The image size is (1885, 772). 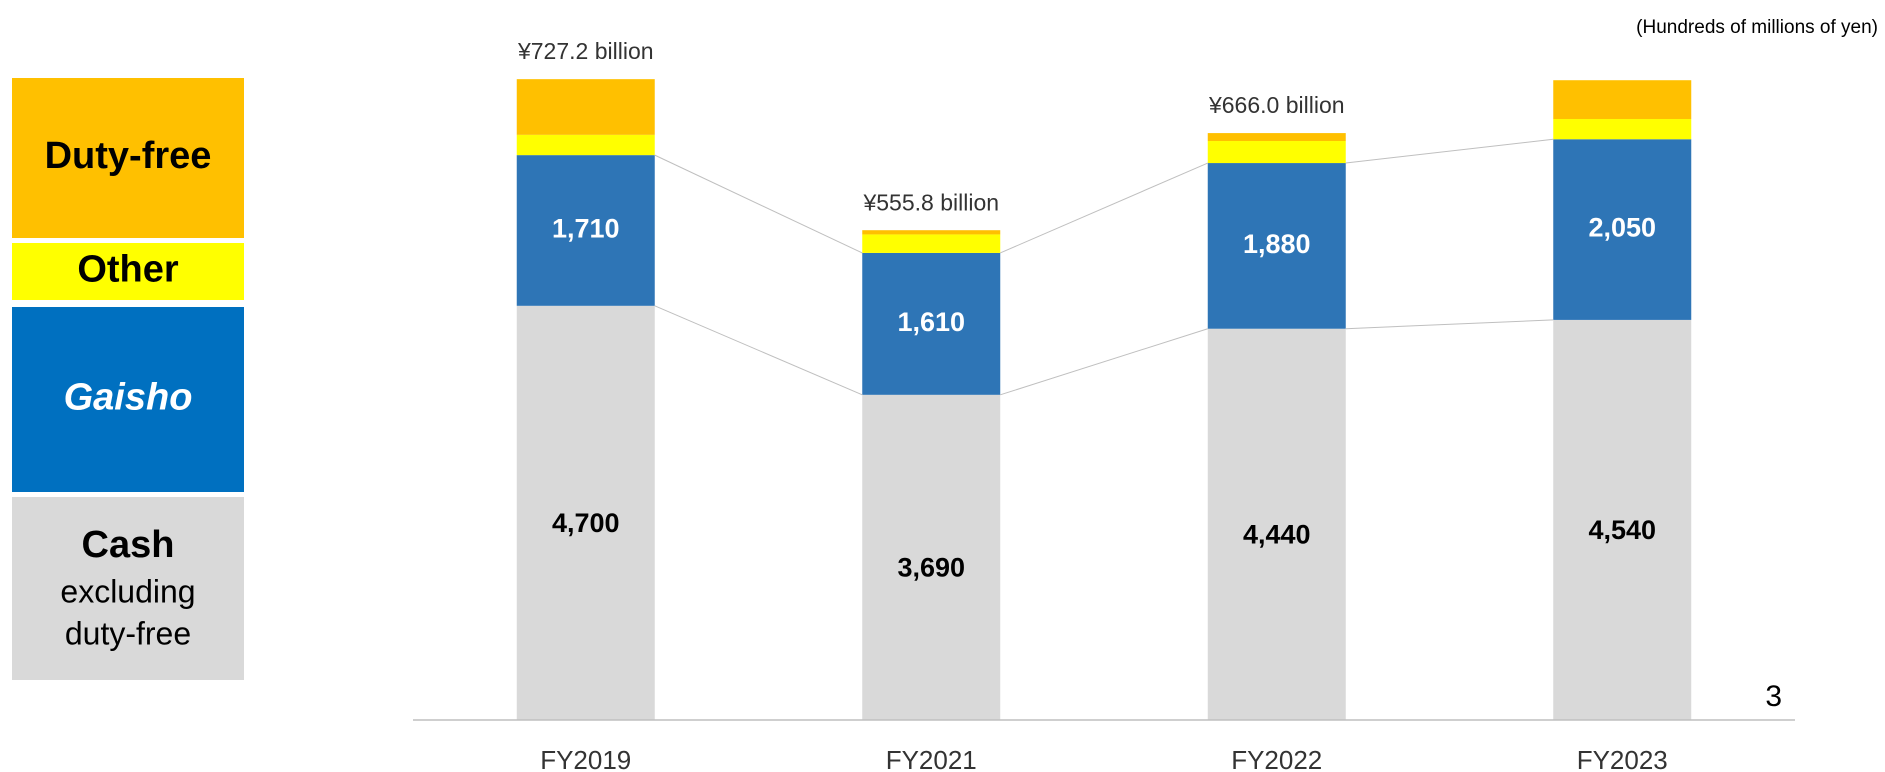 I want to click on value-label: 4,440, so click(x=1277, y=534).